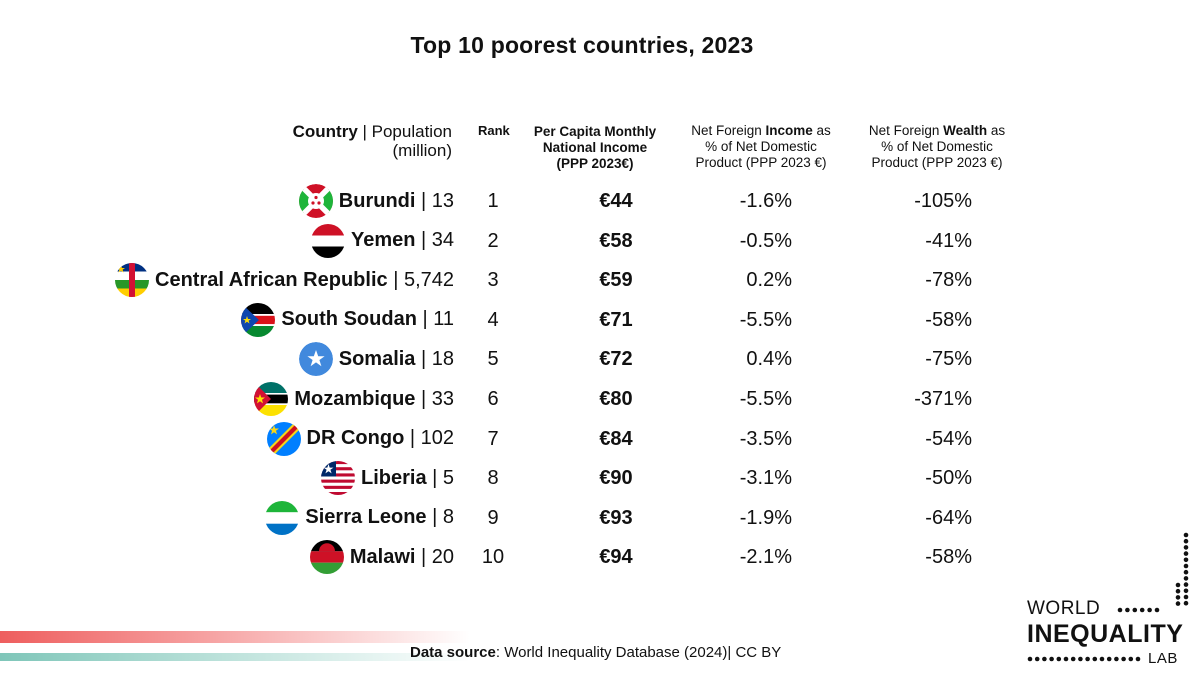  I want to click on mozambique-flag-icon, so click(271, 399).